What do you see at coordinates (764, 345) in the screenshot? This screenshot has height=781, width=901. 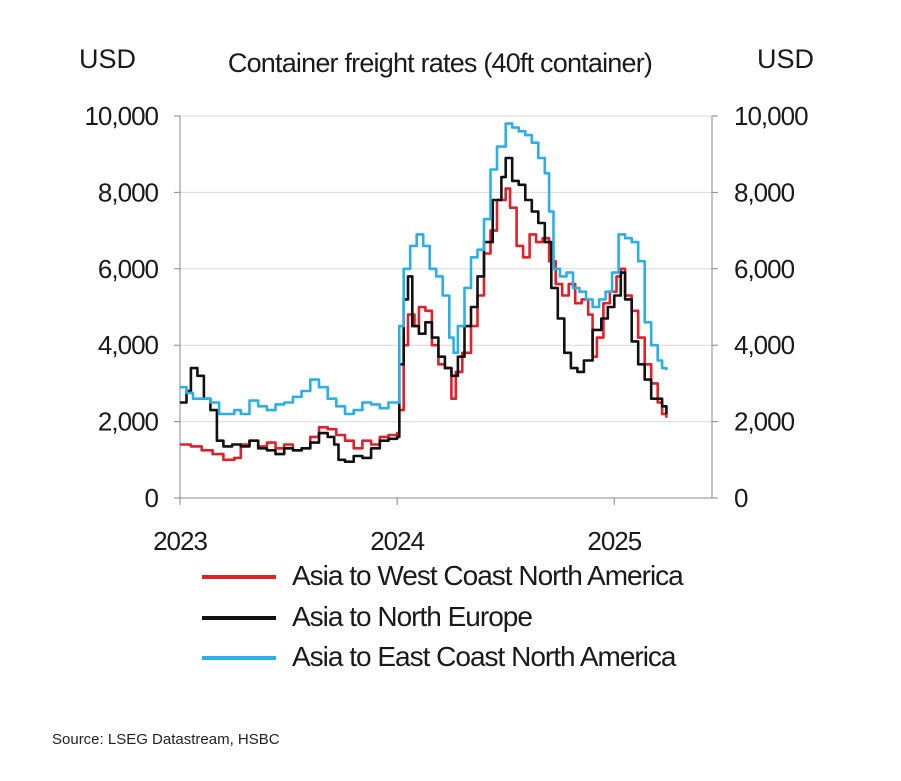 I see `right-tick-label: 4,000` at bounding box center [764, 345].